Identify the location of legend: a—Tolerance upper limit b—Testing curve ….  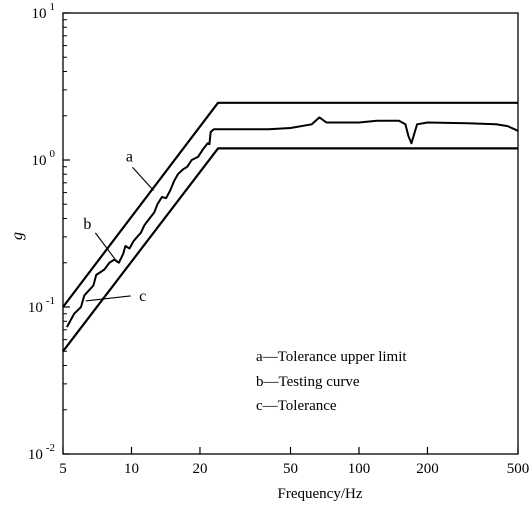
(331, 381).